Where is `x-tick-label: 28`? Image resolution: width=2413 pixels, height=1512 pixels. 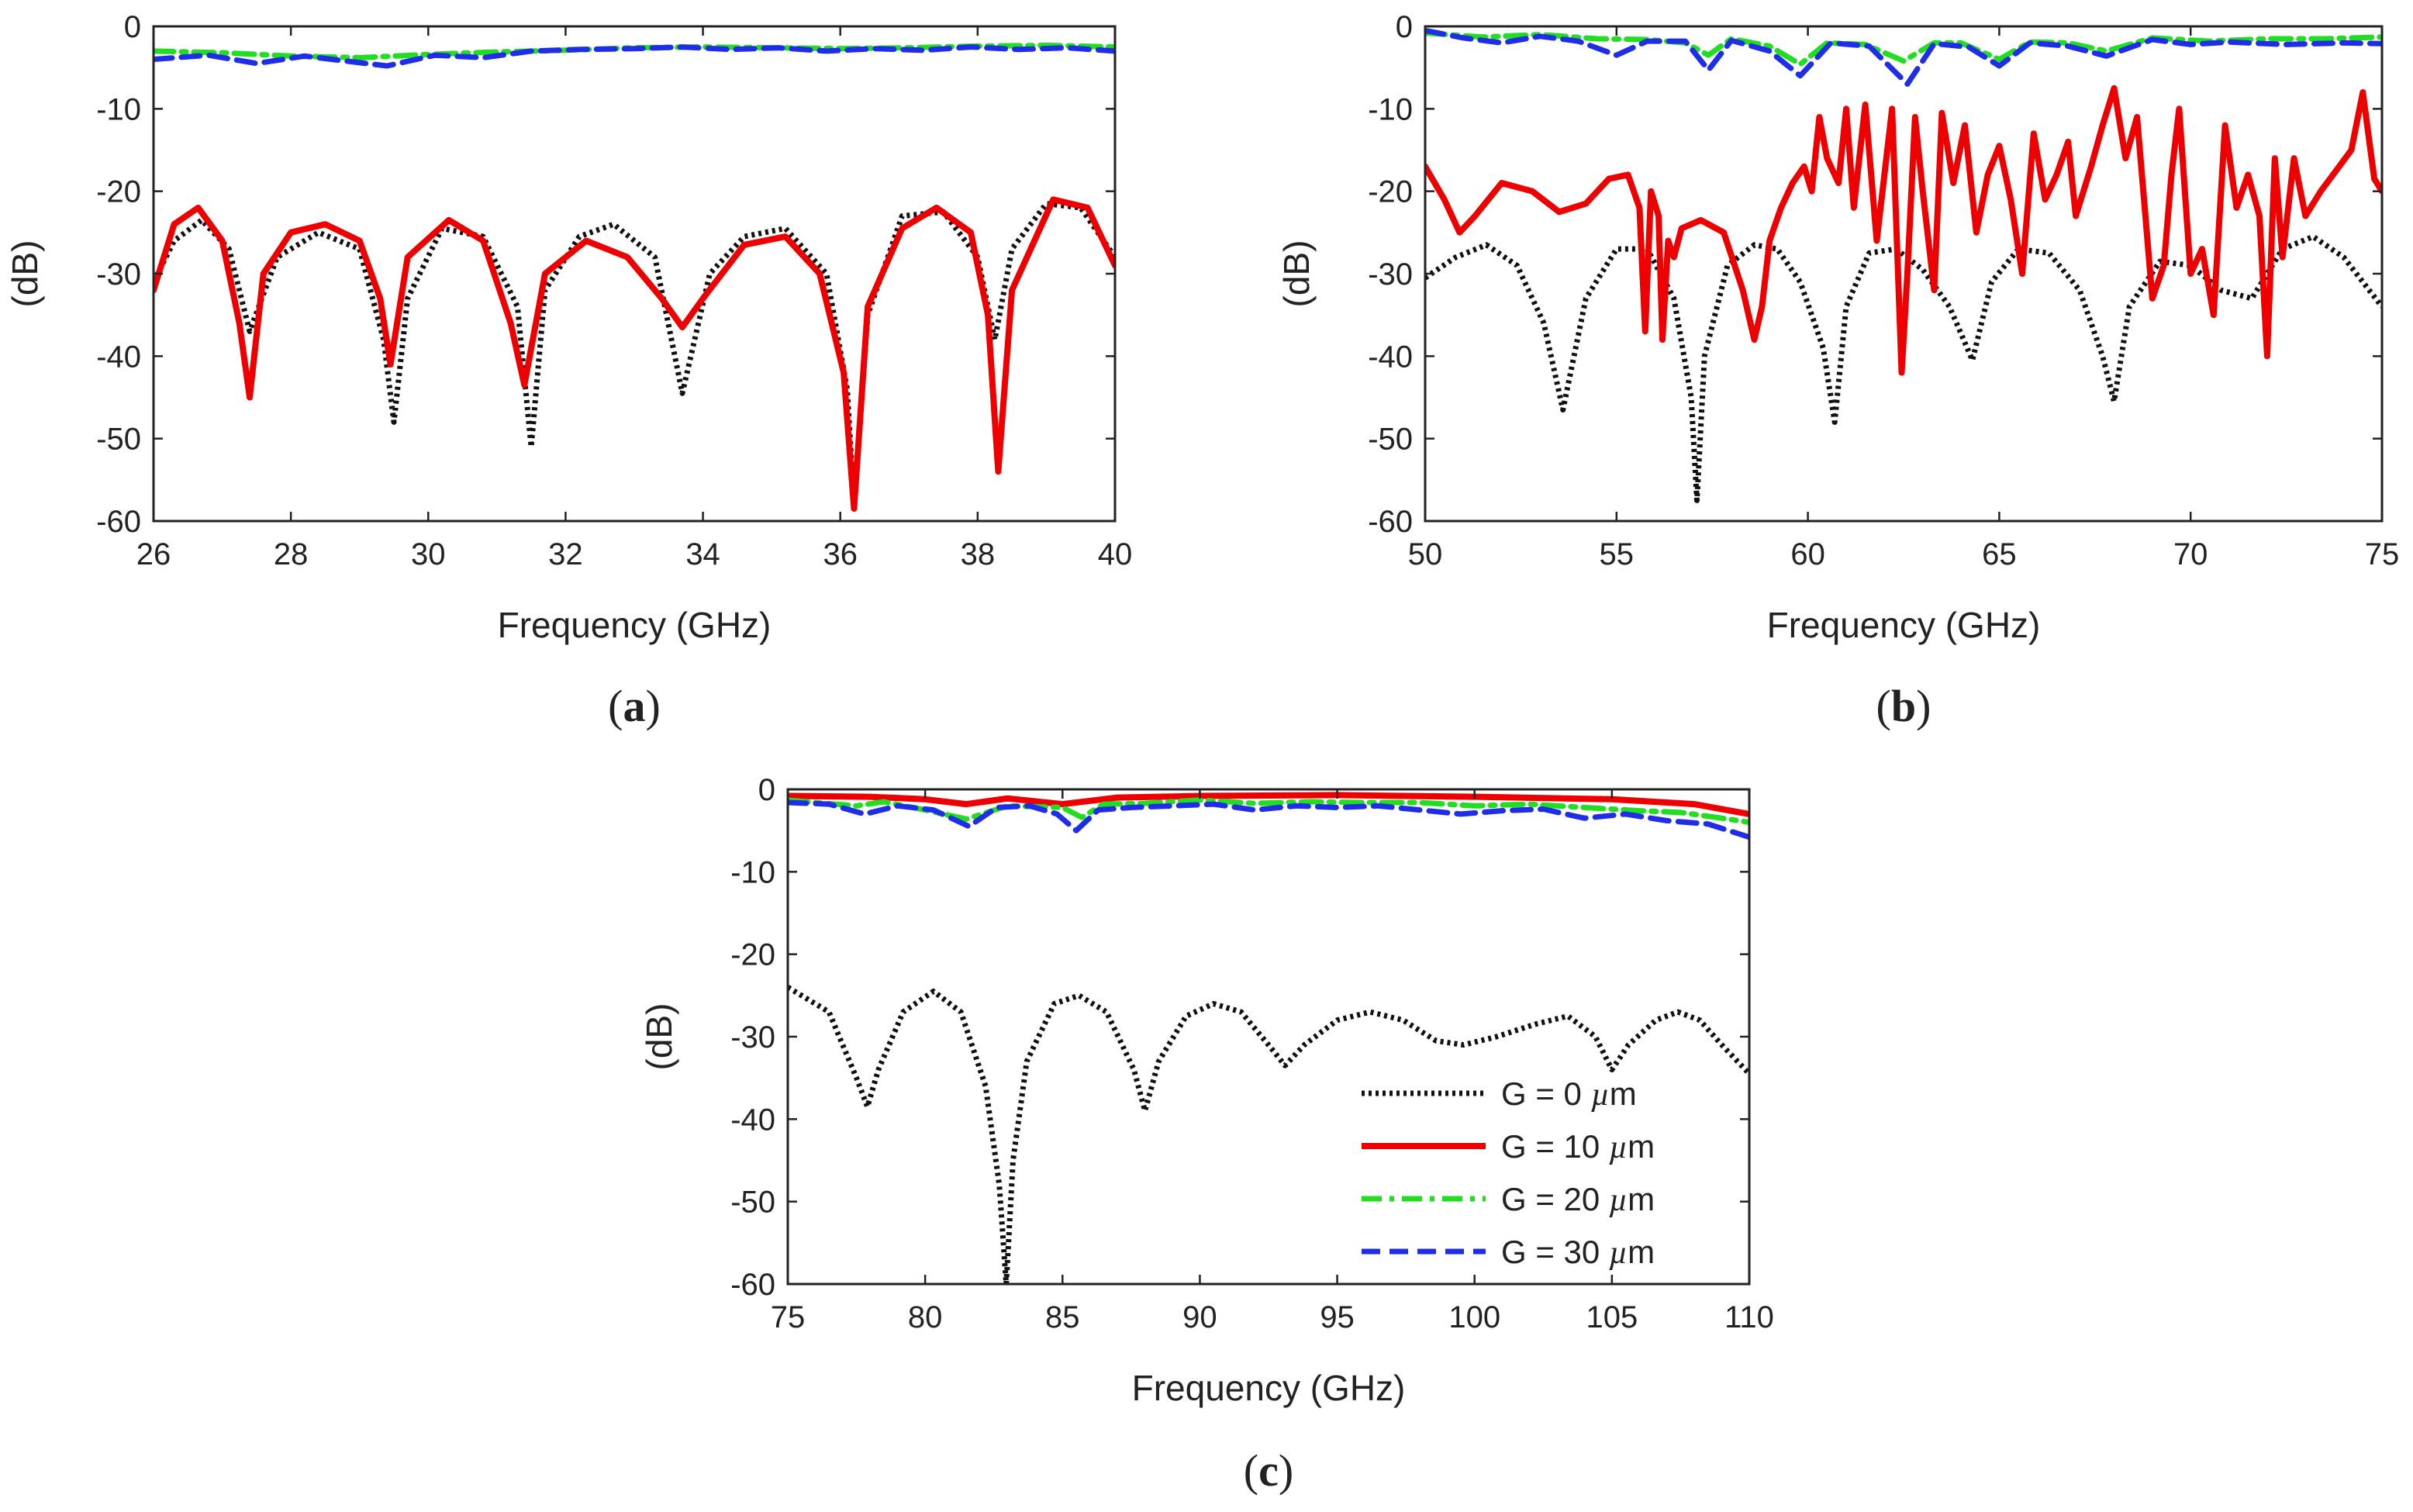 x-tick-label: 28 is located at coordinates (291, 554).